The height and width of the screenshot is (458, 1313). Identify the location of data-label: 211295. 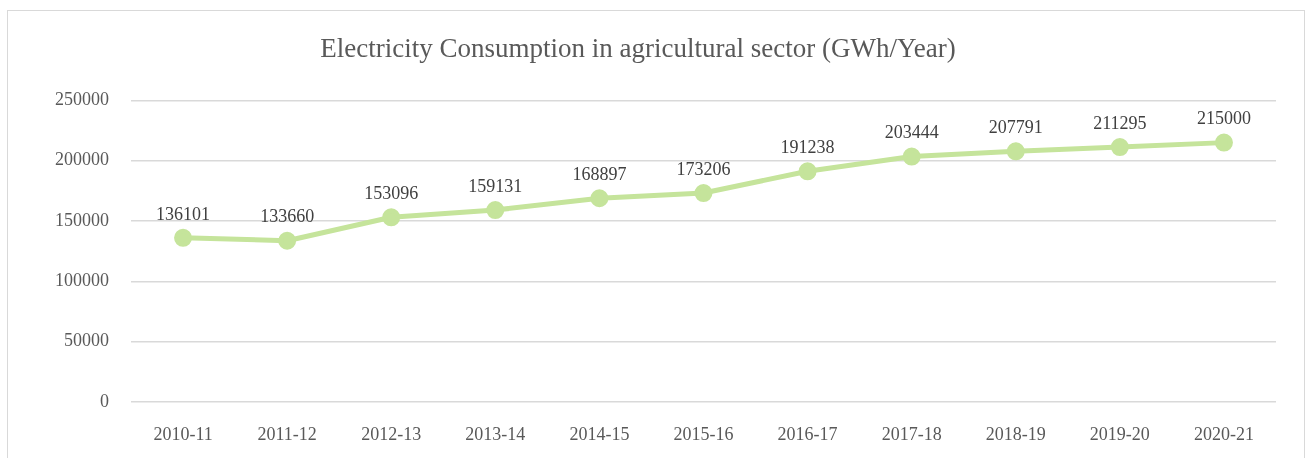
(1120, 122).